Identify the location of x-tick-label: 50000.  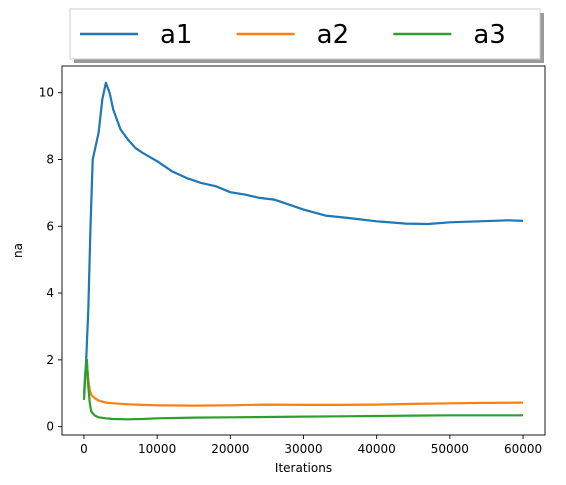
(450, 449).